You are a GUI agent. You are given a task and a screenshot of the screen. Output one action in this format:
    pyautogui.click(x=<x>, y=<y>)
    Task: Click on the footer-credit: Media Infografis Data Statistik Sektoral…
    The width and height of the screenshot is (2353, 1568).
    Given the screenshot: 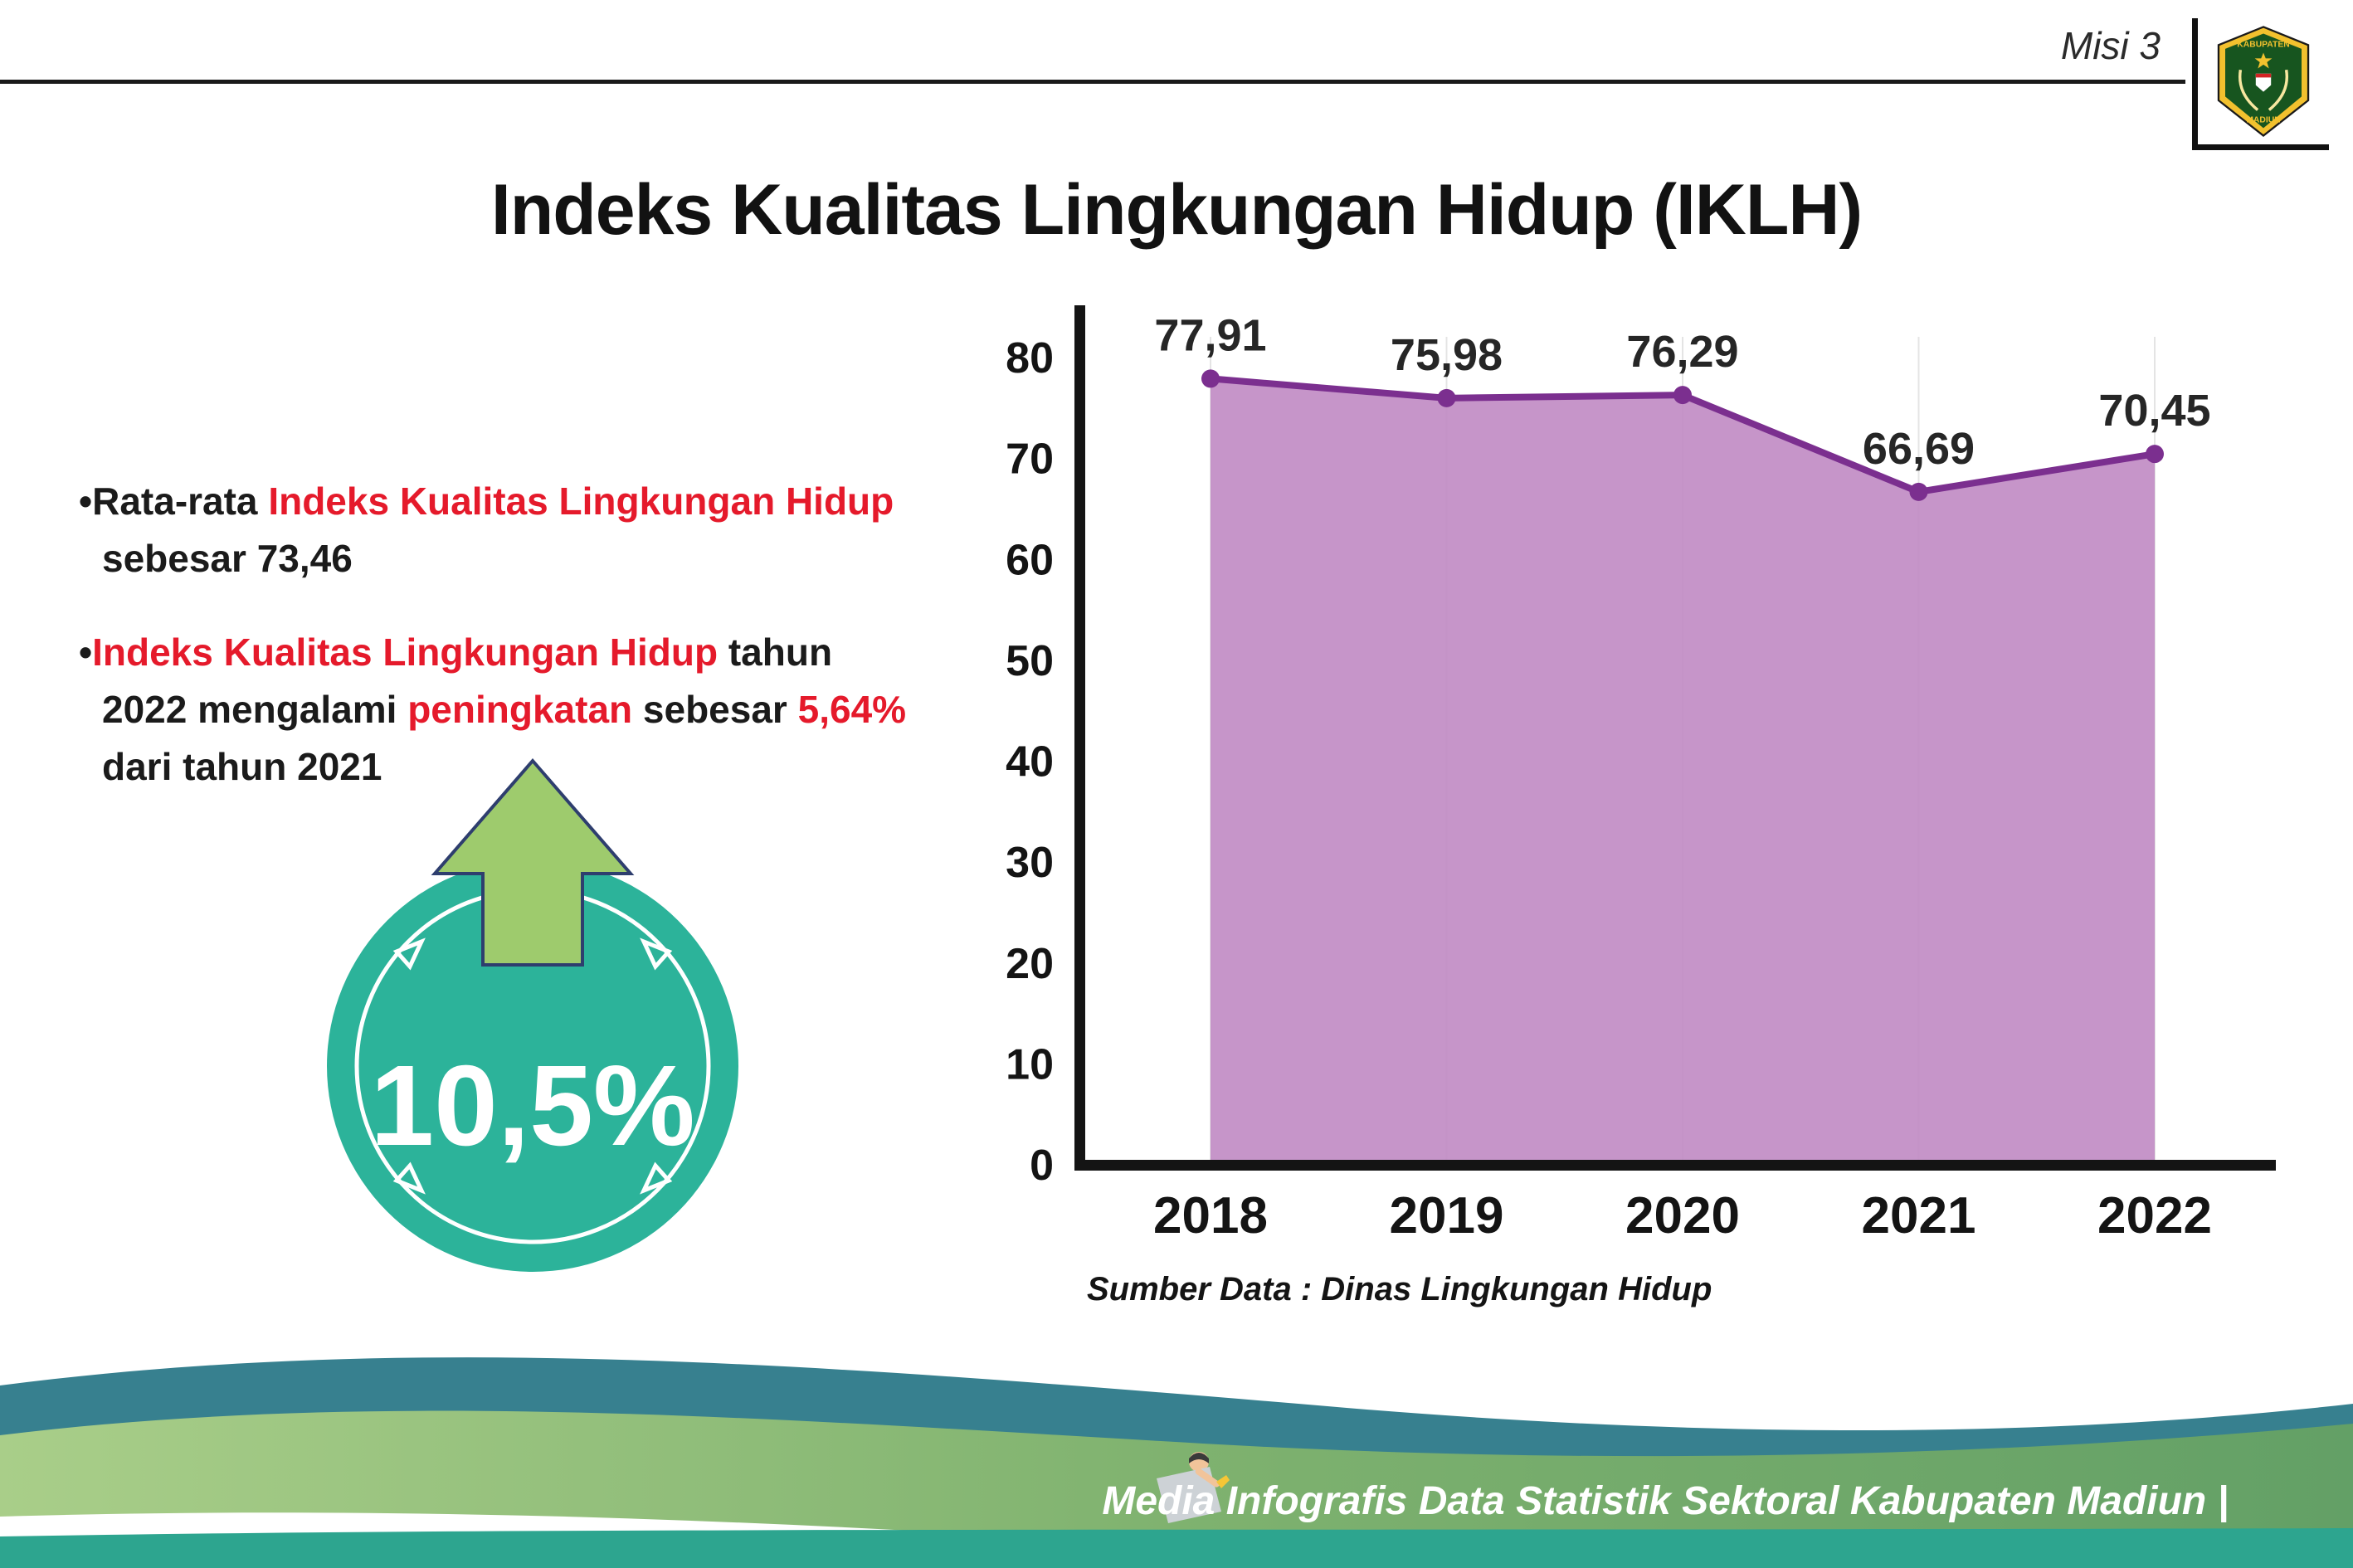 What is the action you would take?
    pyautogui.click(x=1665, y=1501)
    